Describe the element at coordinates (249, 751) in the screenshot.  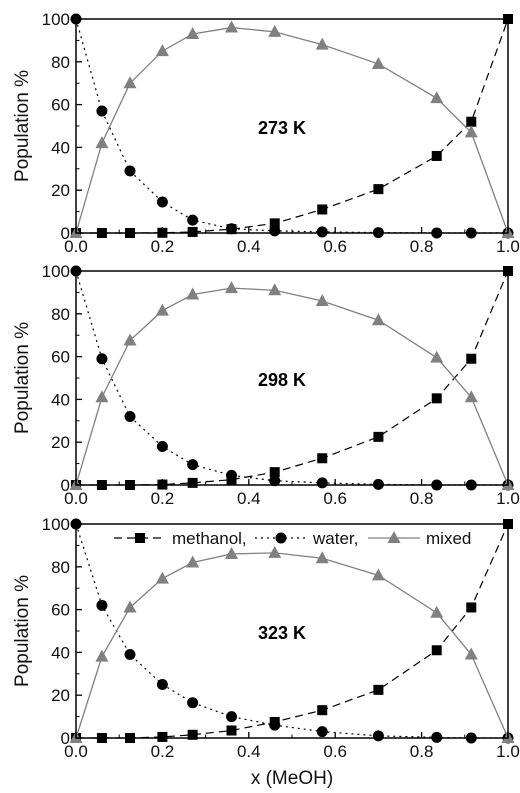
I see `x-tick-label: 0.4` at that location.